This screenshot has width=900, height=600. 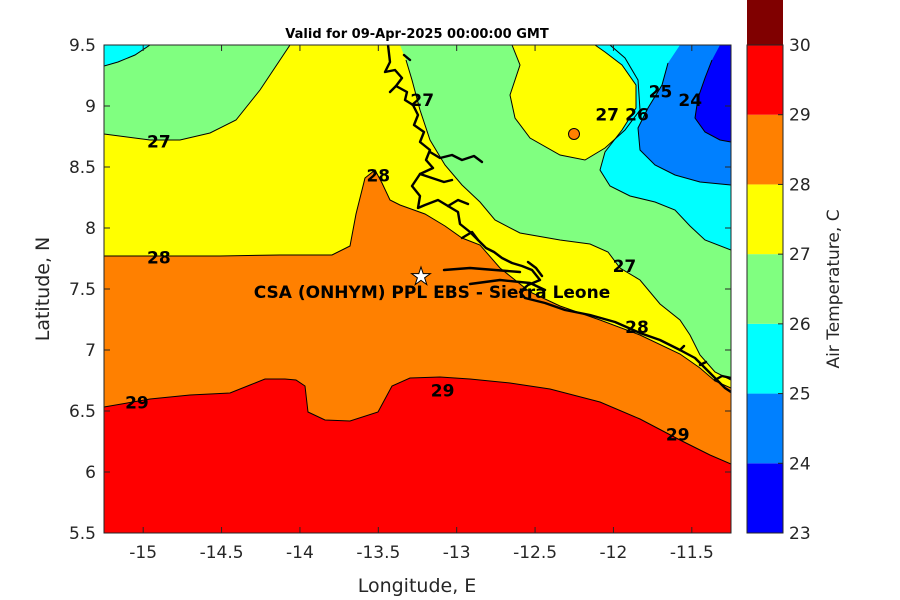 What do you see at coordinates (614, 553) in the screenshot?
I see `x-tick-label: -12` at bounding box center [614, 553].